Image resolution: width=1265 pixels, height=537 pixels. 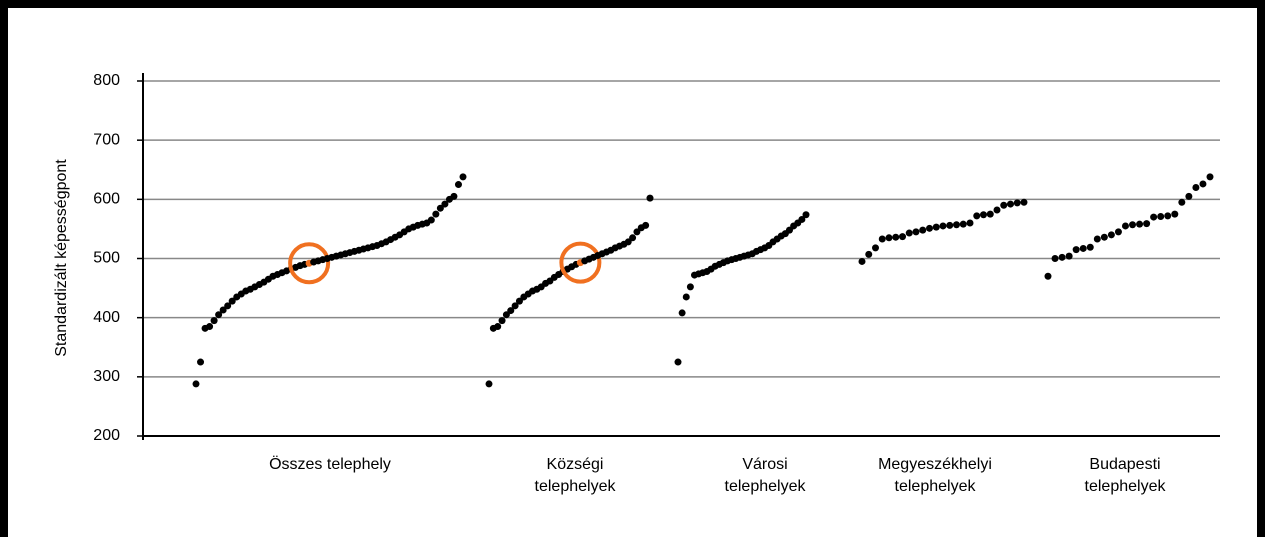 I want to click on x-category-label: Budapesti, so click(x=1124, y=464).